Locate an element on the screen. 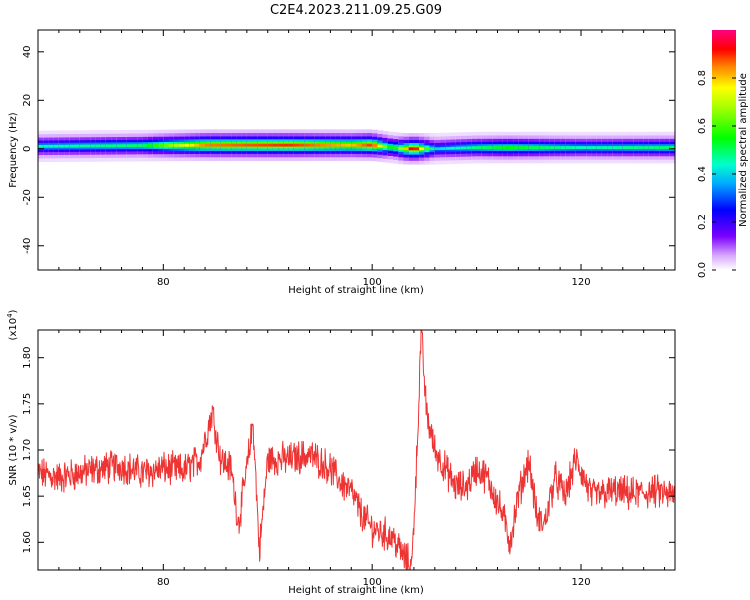 The image size is (750, 600). colorbar-tick-label: 0.0 is located at coordinates (702, 270).